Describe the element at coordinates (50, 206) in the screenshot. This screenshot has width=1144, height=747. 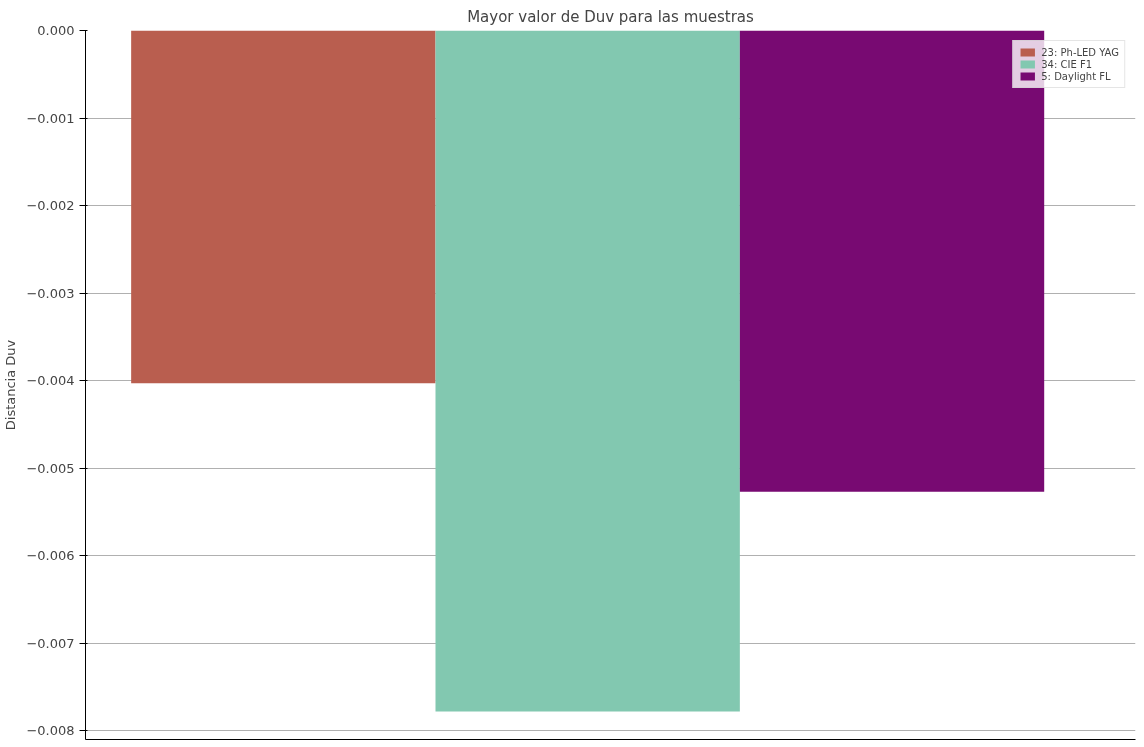
I see `y-tick-label: −0.002` at that location.